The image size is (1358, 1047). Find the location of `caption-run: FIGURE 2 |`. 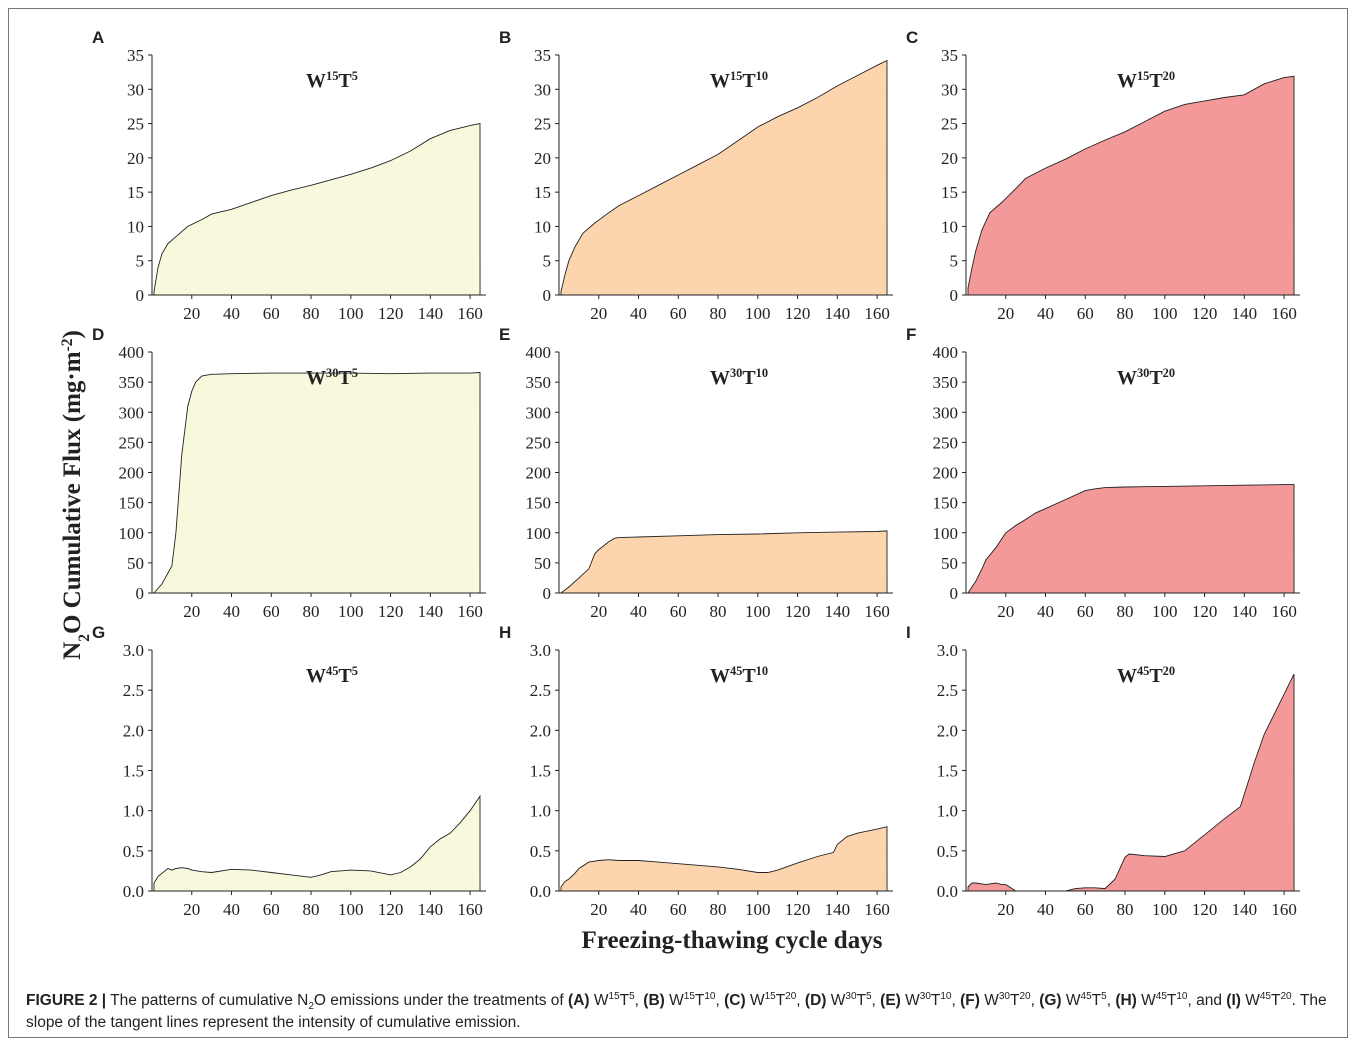

caption-run: FIGURE 2 | is located at coordinates (66, 1000).